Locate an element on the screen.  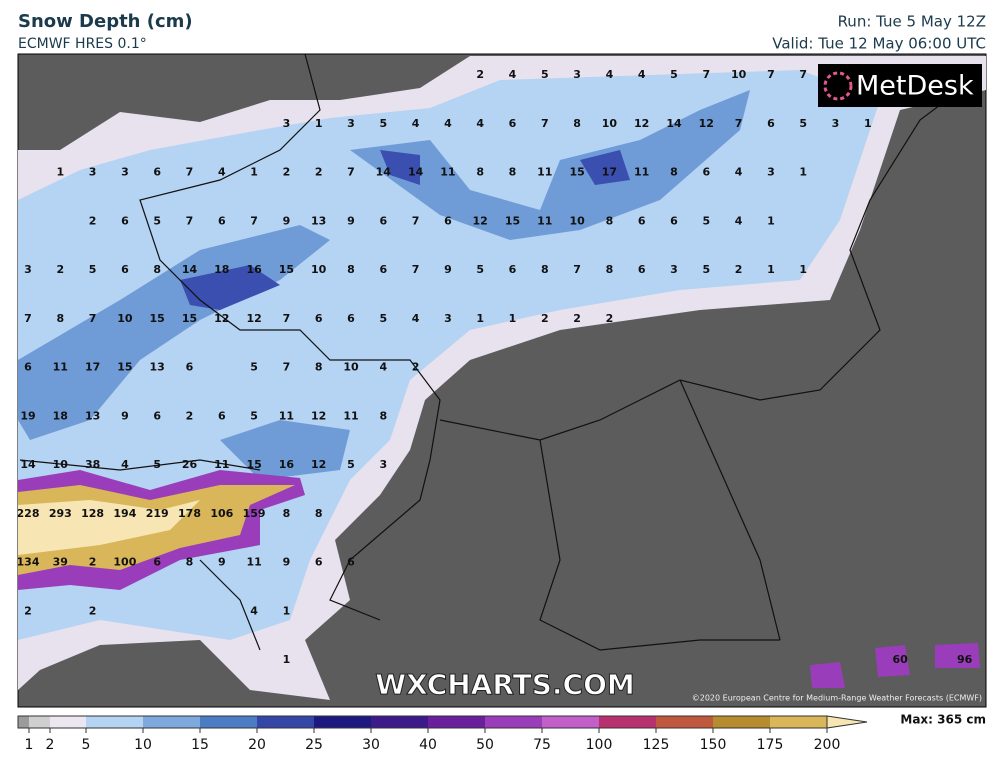
snow-depth-label: 159 is located at coordinates (254, 513).